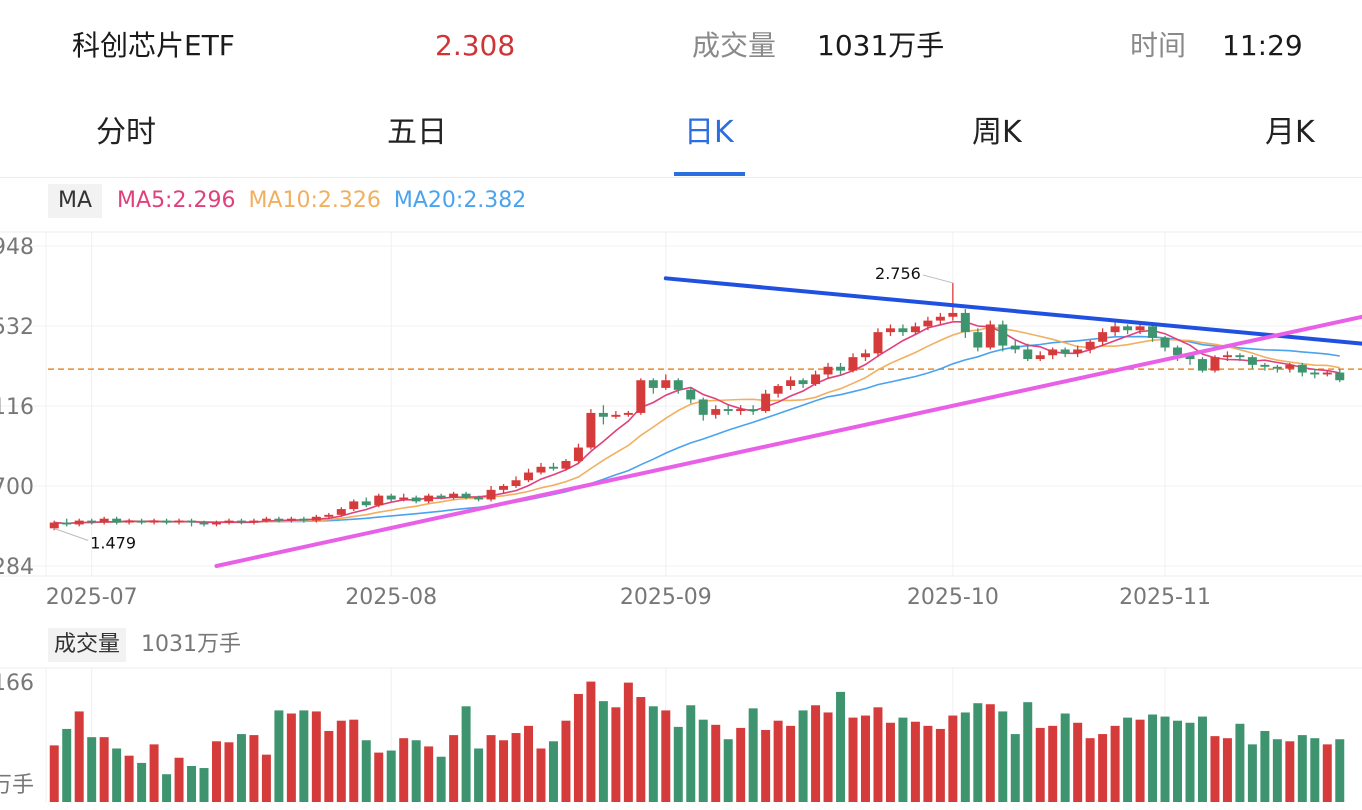 This screenshot has width=1362, height=810. I want to click on tab-weekly-k: 周K, so click(997, 132).